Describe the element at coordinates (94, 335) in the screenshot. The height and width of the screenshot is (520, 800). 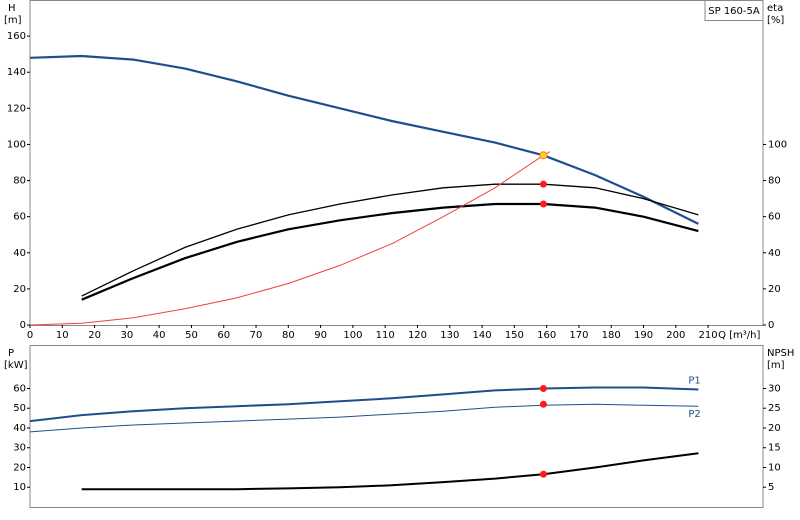
I see `x-tick-label: 20` at that location.